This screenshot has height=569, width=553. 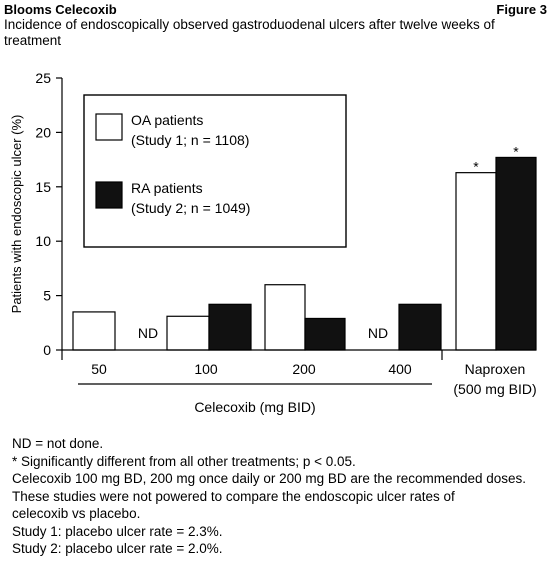 What do you see at coordinates (43, 241) in the screenshot?
I see `y-tick-label: 10` at bounding box center [43, 241].